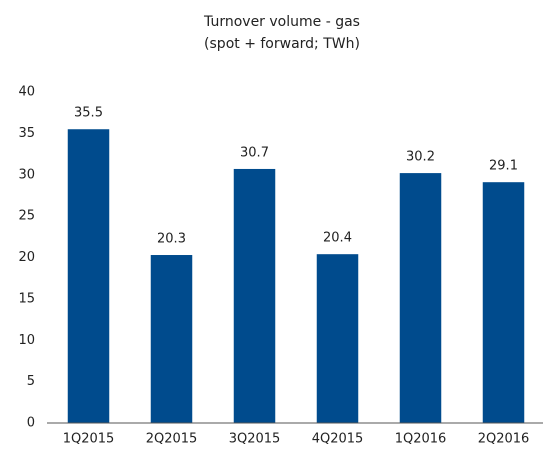  Describe the element at coordinates (26, 174) in the screenshot. I see `y-tick-label: 30` at that location.